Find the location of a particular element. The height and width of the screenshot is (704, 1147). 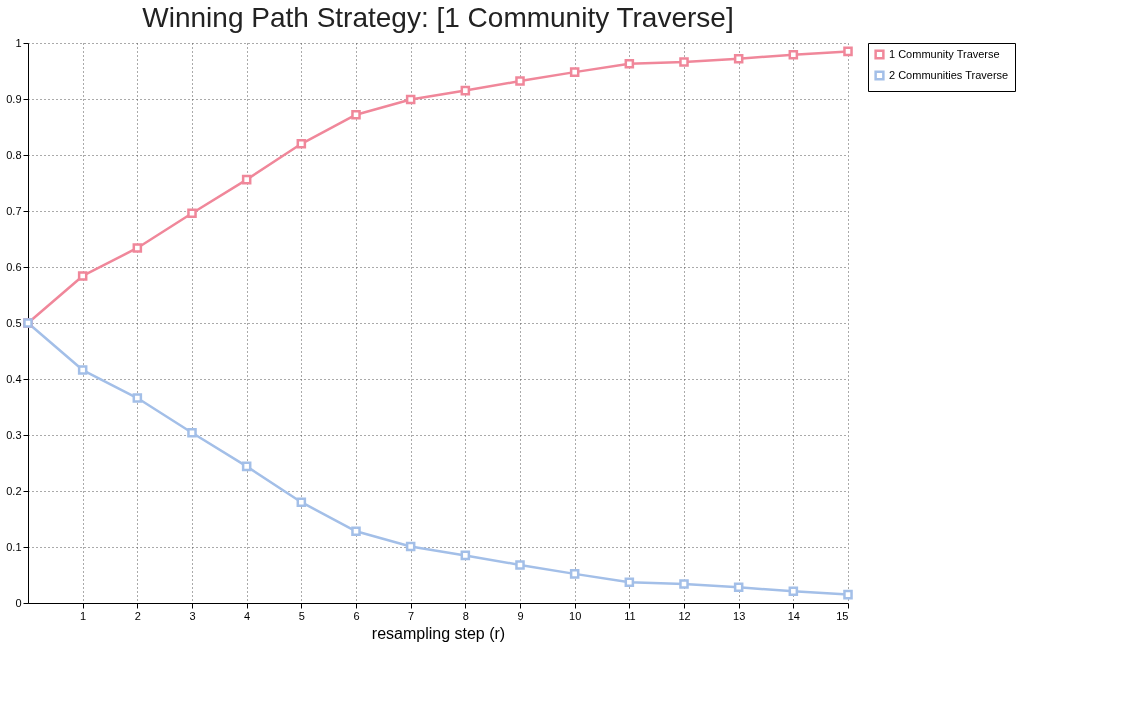

y-tick-label: 0.6 is located at coordinates (14, 266).